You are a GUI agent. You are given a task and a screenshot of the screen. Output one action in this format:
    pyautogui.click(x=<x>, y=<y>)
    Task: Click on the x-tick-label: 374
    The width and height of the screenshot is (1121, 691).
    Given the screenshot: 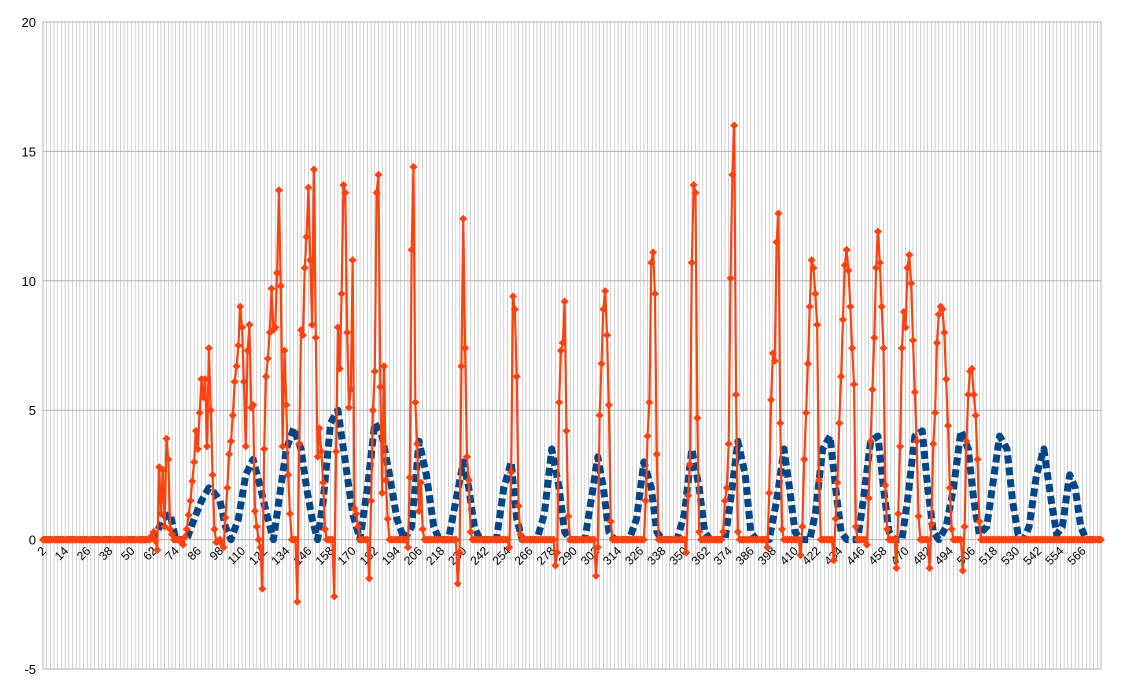 What is the action you would take?
    pyautogui.click(x=723, y=556)
    